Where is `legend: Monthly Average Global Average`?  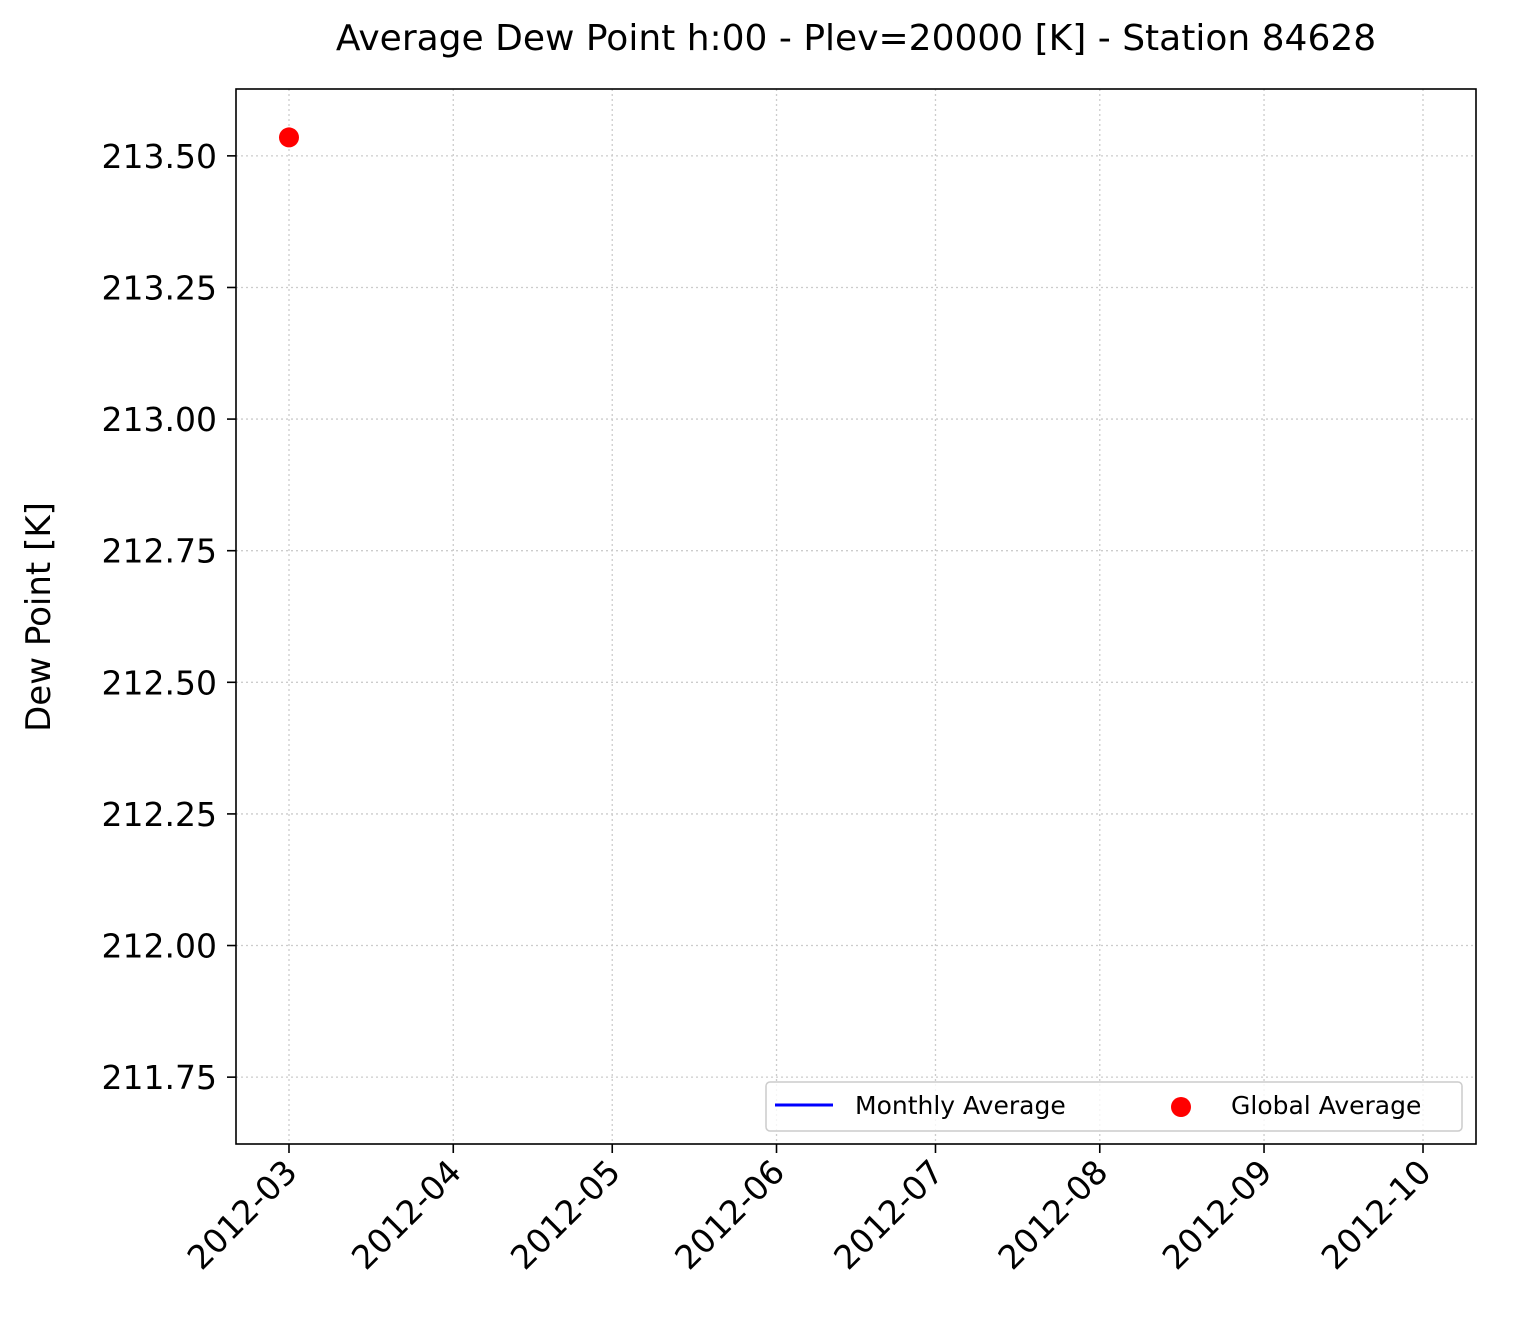 legend: Monthly Average Global Average is located at coordinates (1114, 1106).